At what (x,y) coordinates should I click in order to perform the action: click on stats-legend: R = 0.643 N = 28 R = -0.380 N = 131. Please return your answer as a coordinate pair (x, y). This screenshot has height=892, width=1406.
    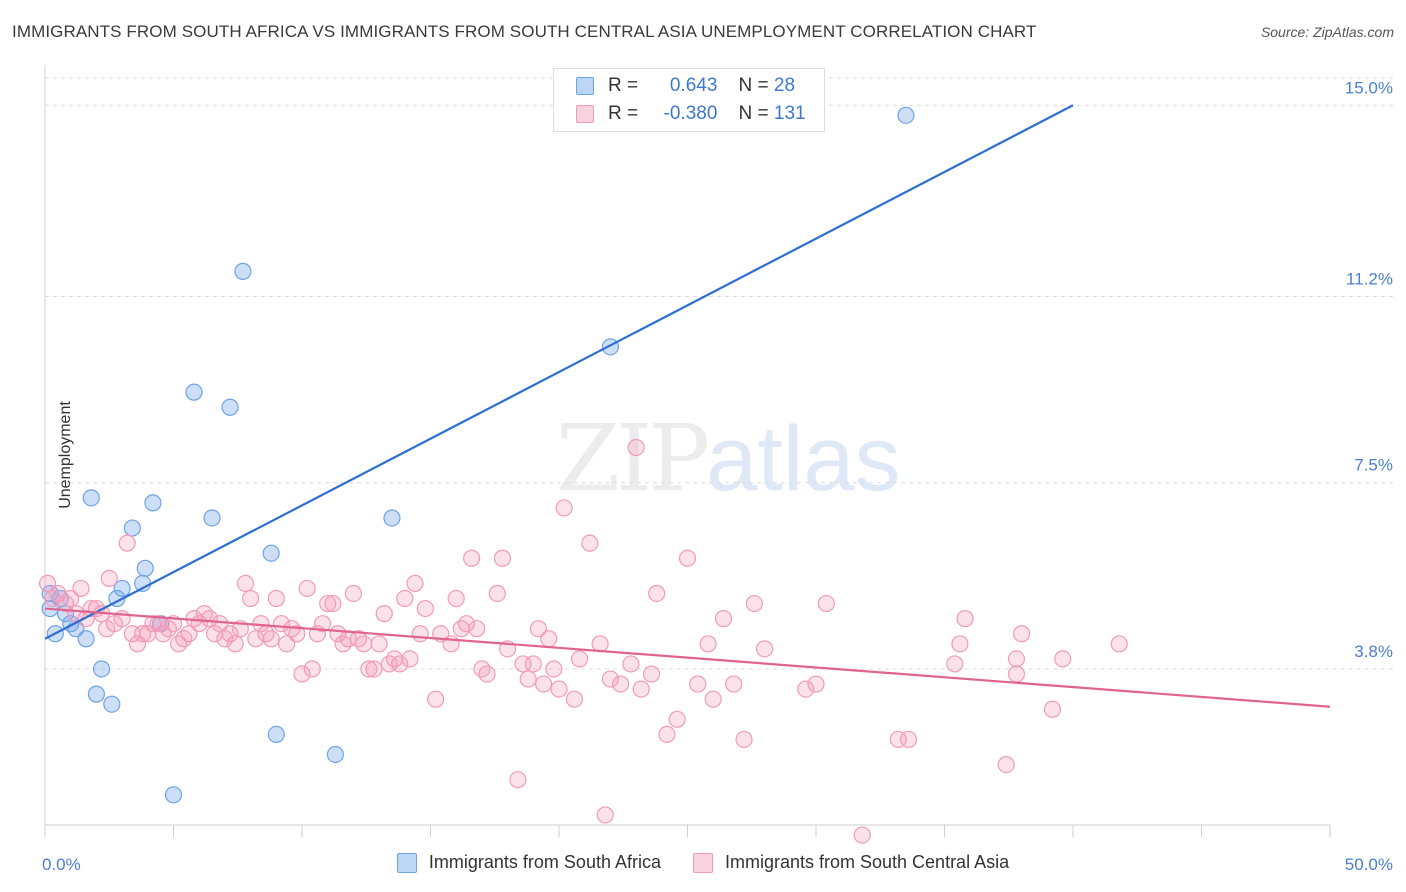
    Looking at the image, I should click on (689, 100).